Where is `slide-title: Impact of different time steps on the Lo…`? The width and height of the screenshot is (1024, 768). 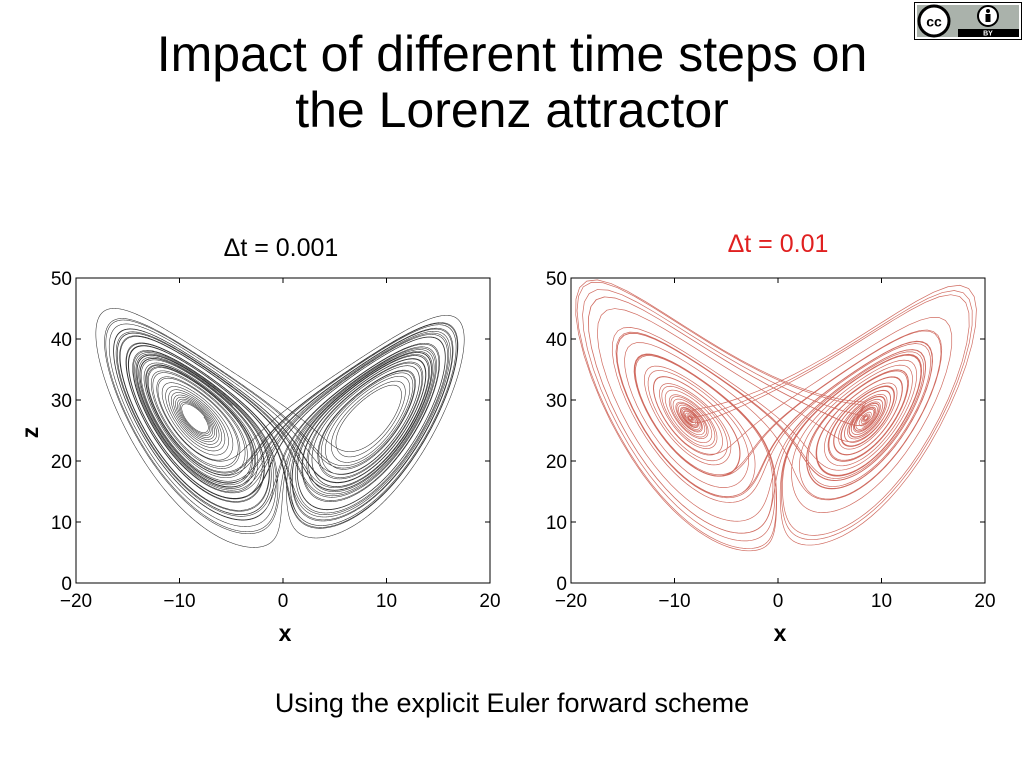
slide-title: Impact of different time steps on the Lo… is located at coordinates (512, 82).